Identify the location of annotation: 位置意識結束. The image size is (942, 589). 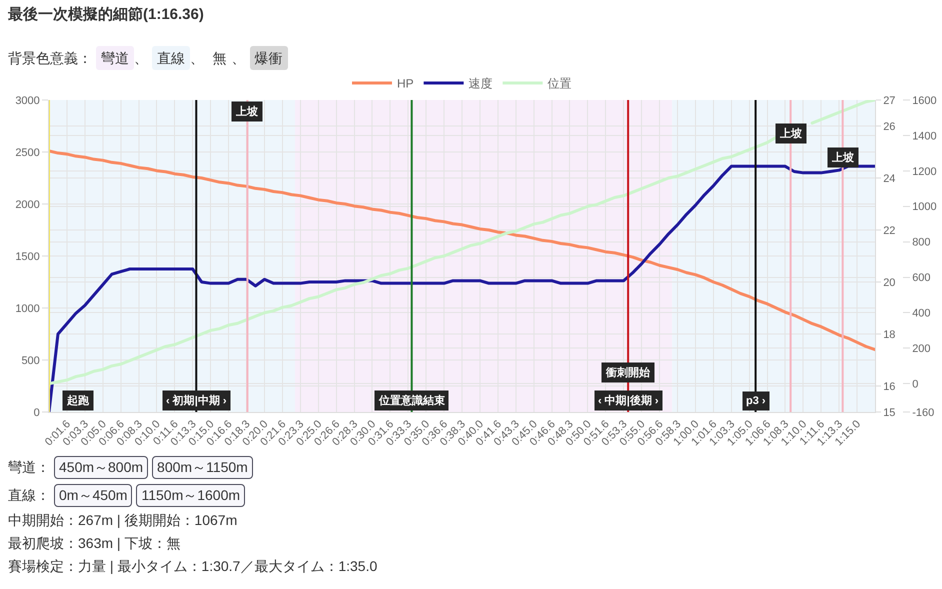
(411, 400).